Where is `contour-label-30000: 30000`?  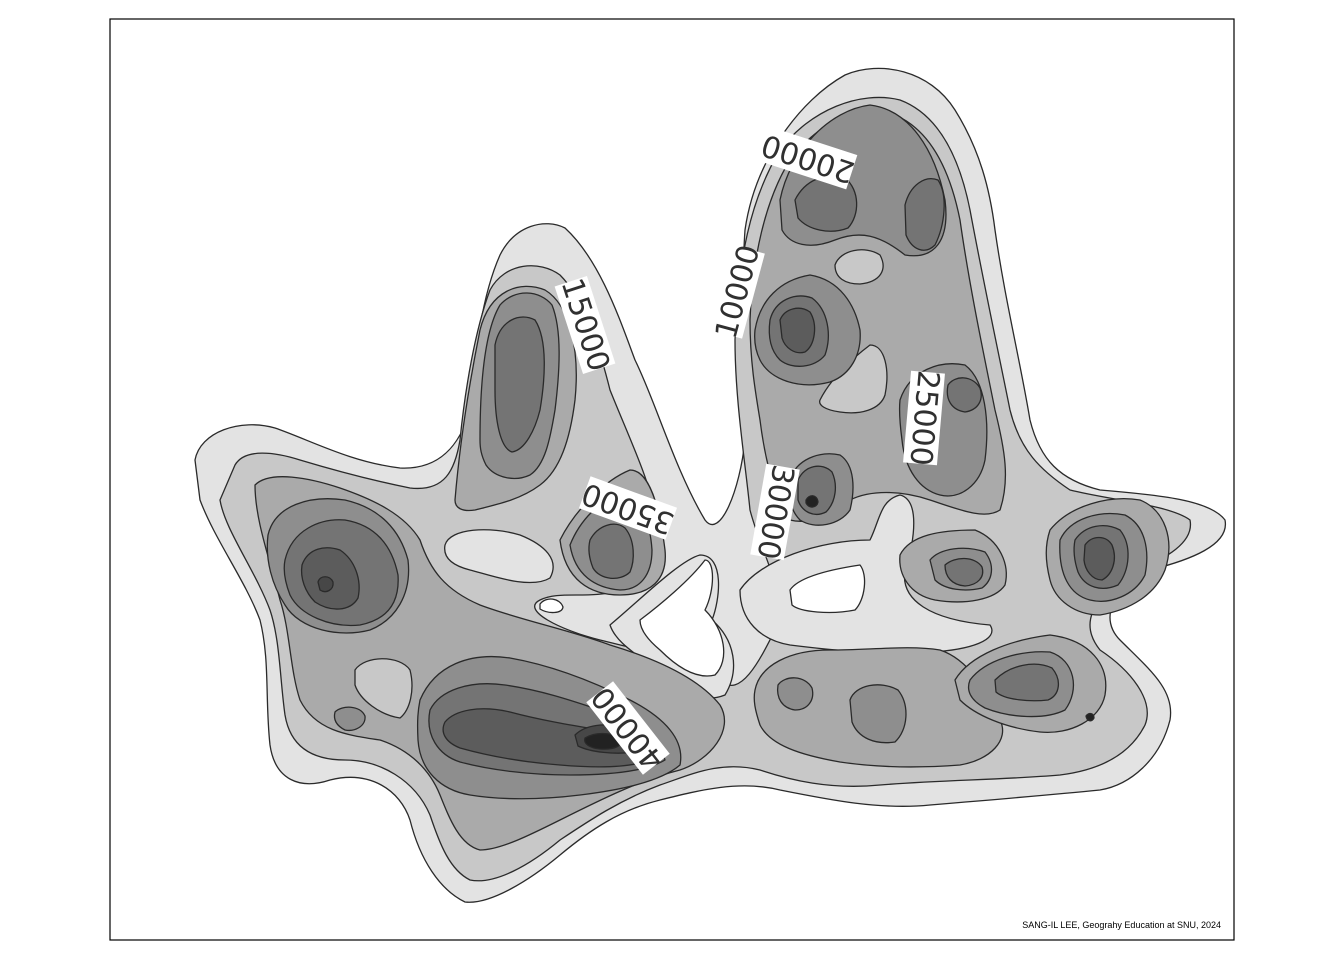 contour-label-30000: 30000 is located at coordinates (774, 512).